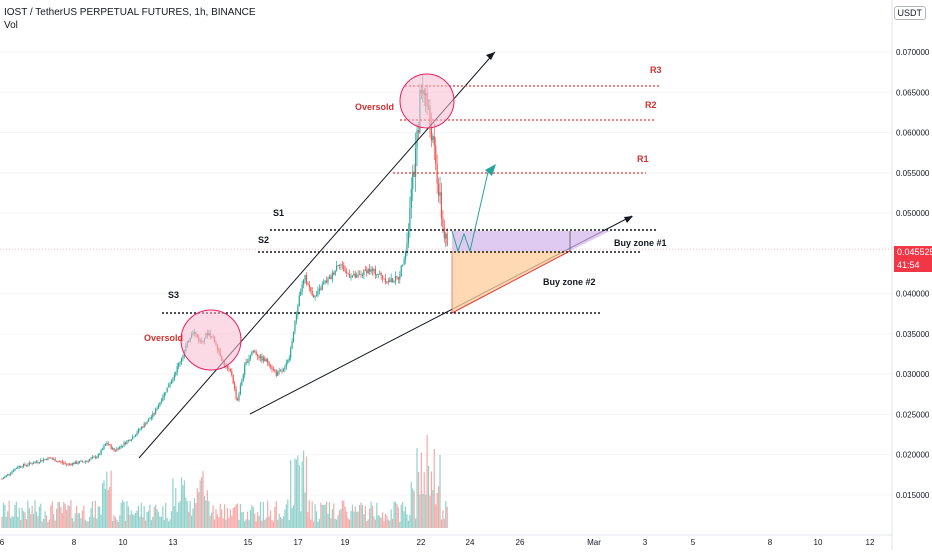 This screenshot has height=555, width=932. I want to click on price-axis-bg, so click(912, 275).